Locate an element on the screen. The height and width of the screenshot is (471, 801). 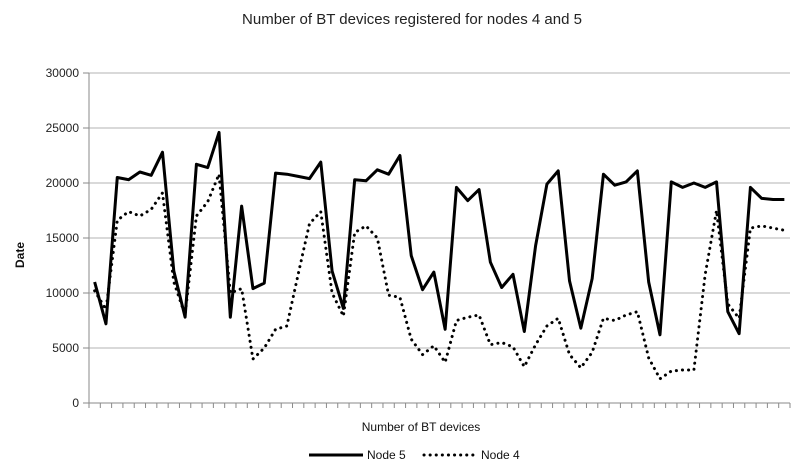
legend-label-node-5: Node 5 is located at coordinates (386, 455).